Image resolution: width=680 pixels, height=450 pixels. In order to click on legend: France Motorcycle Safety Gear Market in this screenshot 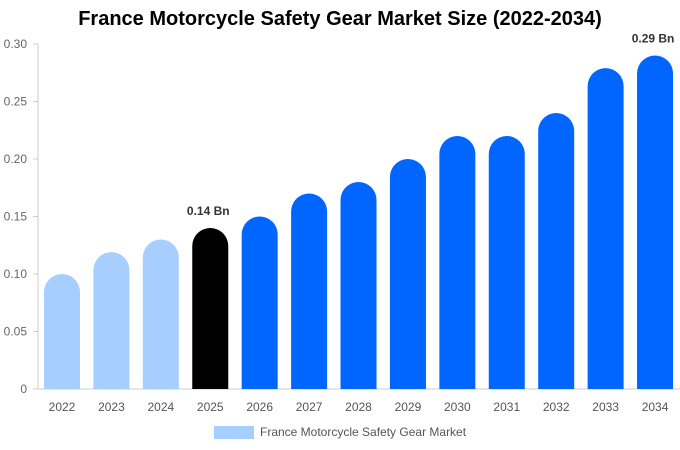, I will do `click(340, 432)`.